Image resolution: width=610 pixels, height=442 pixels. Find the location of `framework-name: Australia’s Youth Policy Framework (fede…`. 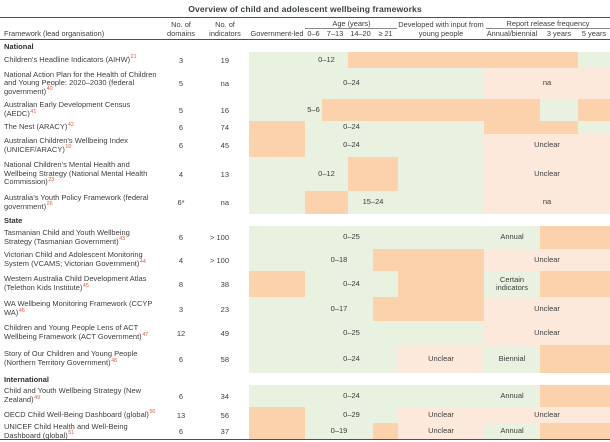

framework-name: Australia’s Youth Policy Framework (fede… is located at coordinates (76, 201).